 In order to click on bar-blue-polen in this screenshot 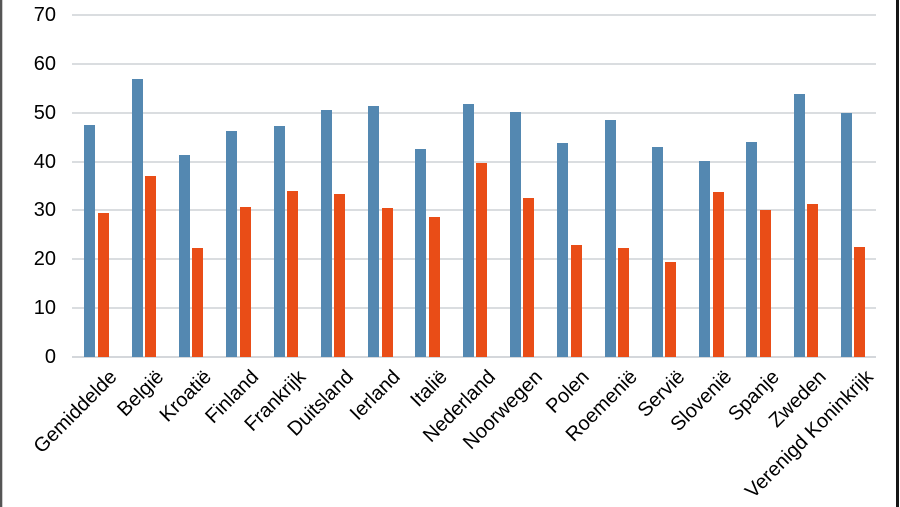, I will do `click(563, 250)`.